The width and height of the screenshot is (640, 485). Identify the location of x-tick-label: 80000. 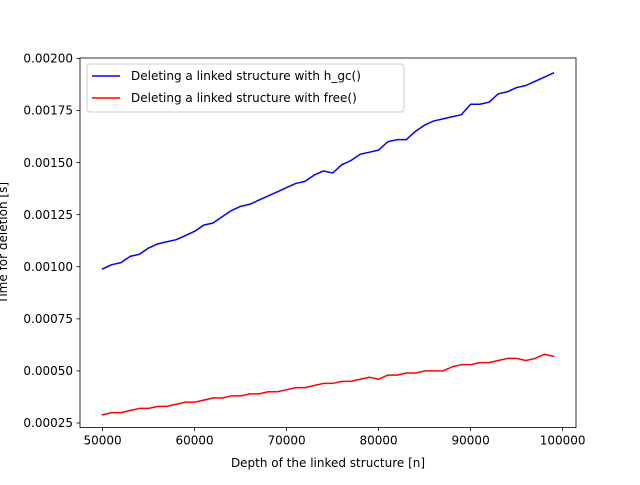
(379, 441).